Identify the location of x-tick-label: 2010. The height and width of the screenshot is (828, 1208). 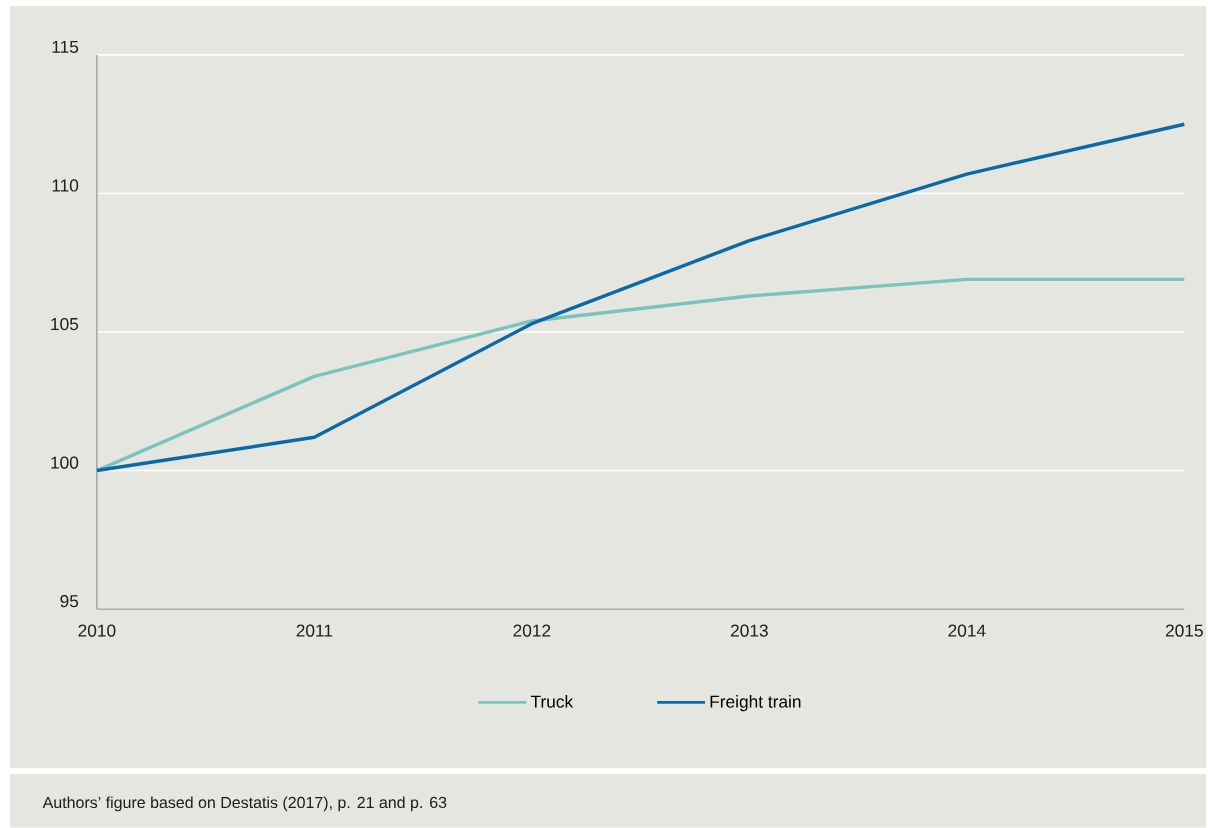
(97, 630).